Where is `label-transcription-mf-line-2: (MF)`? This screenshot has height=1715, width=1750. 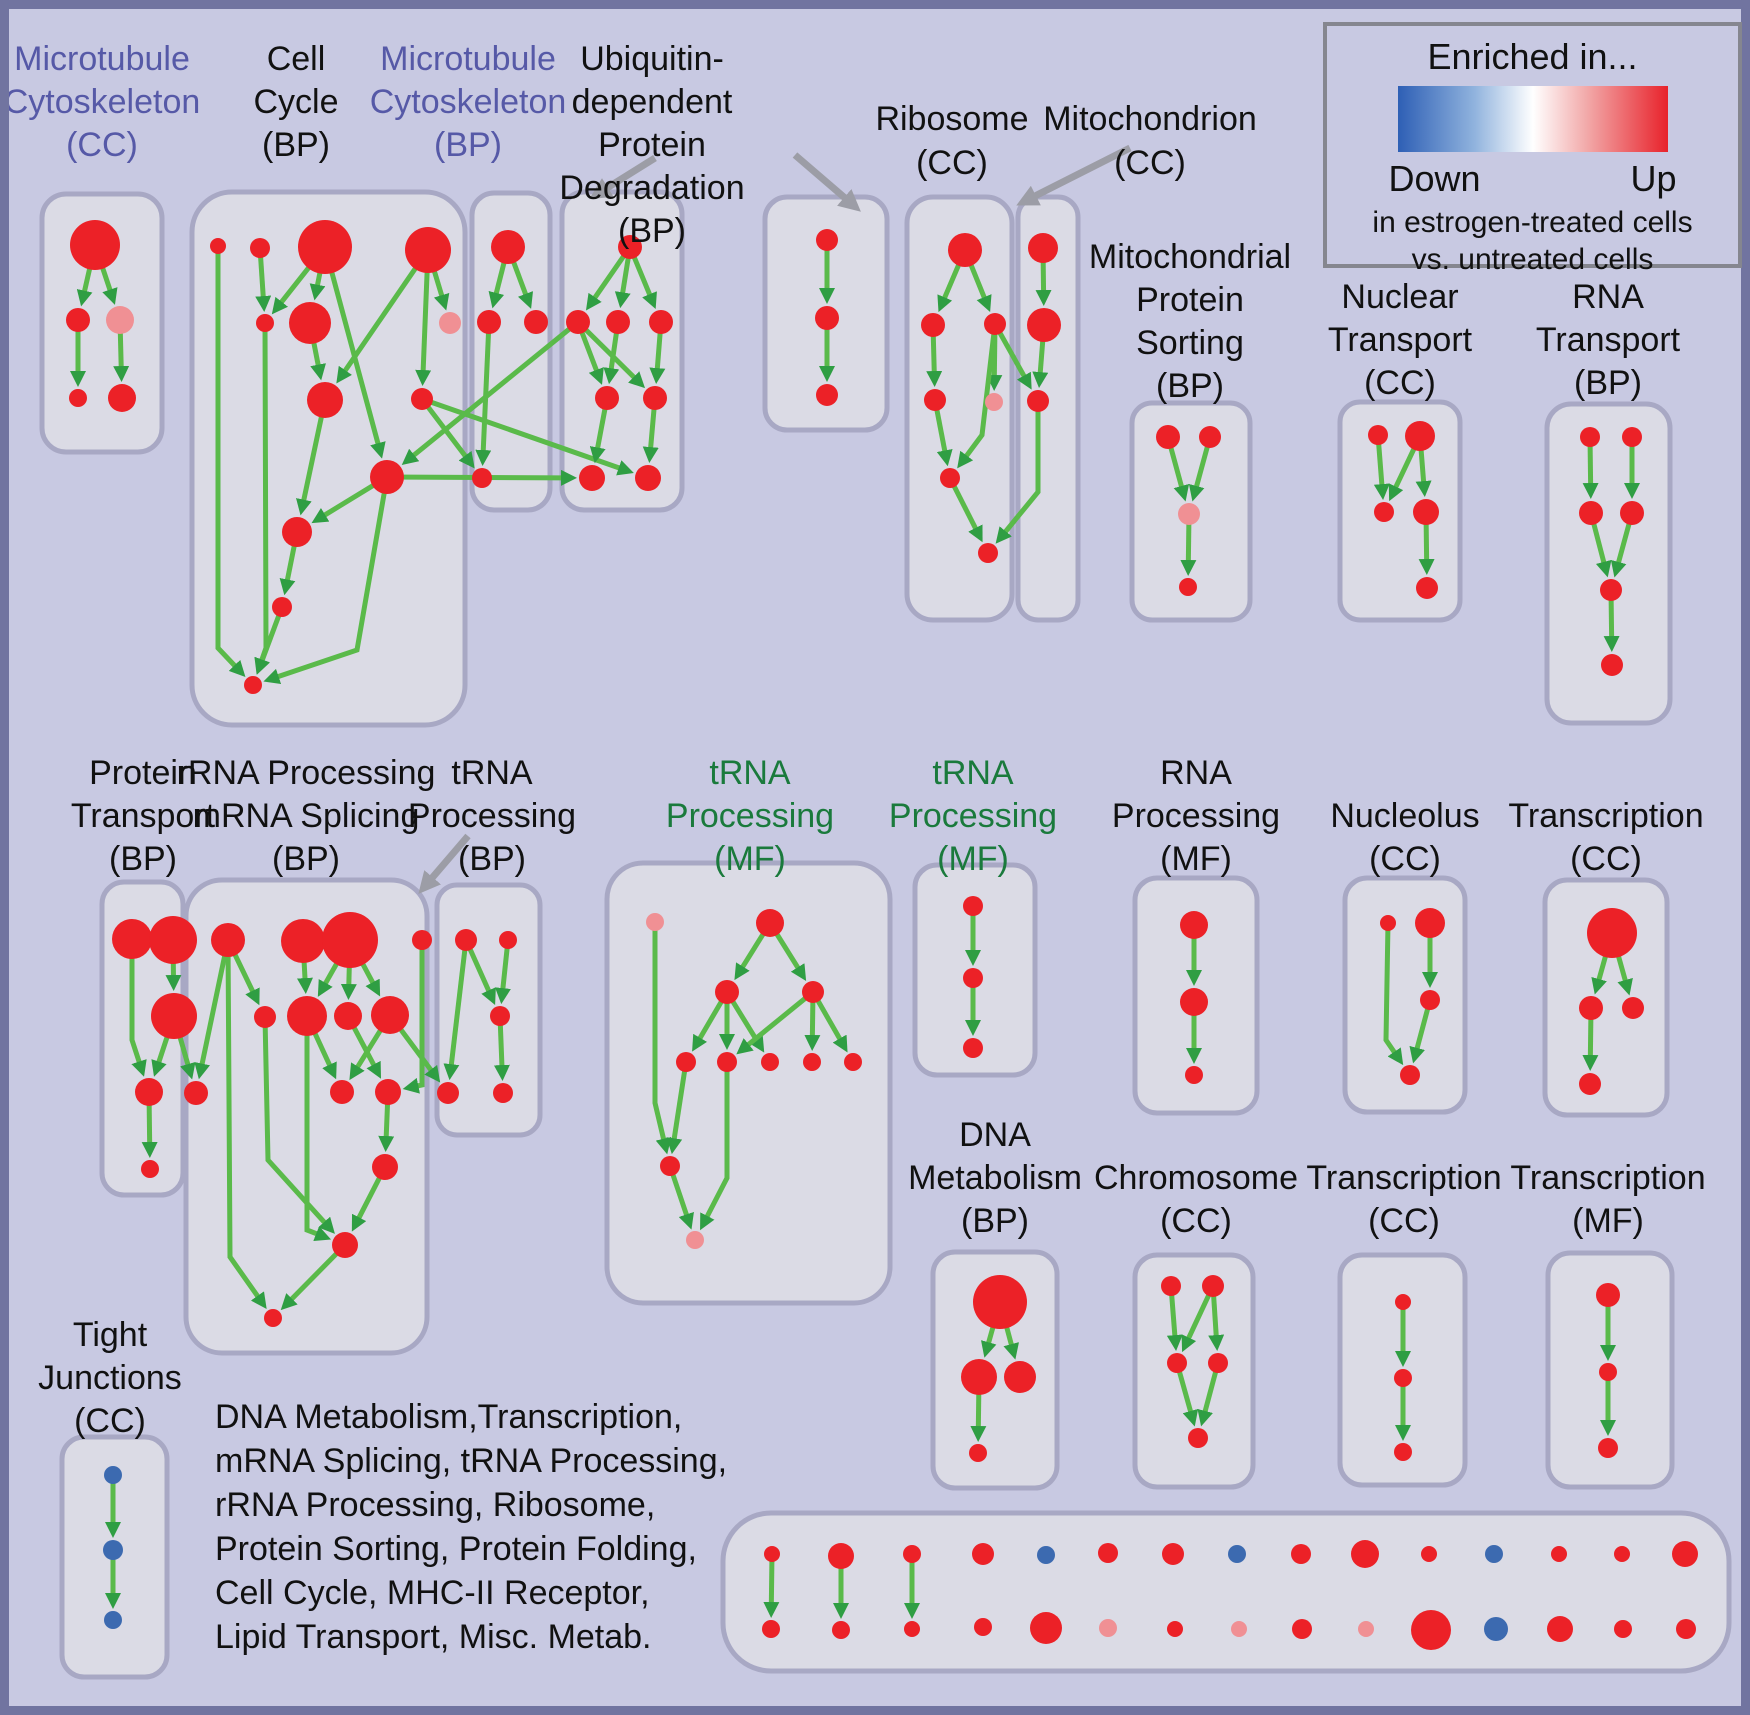
label-transcription-mf-line-2: (MF) is located at coordinates (1608, 1221).